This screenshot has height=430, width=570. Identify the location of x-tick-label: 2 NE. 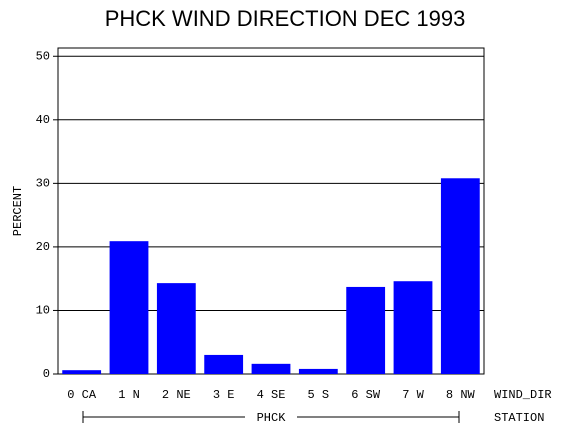
(176, 395).